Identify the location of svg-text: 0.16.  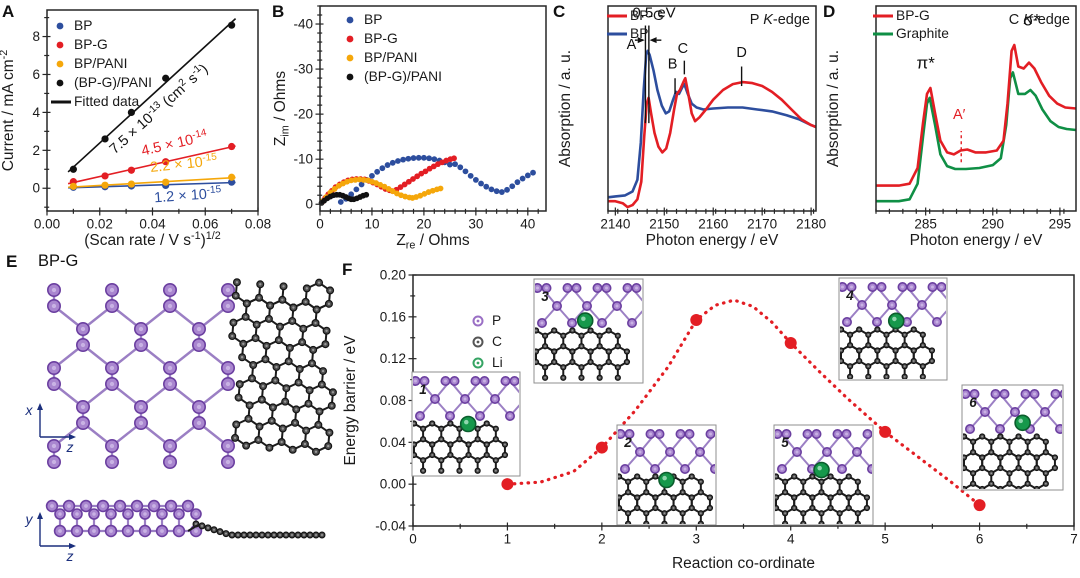
(393, 316).